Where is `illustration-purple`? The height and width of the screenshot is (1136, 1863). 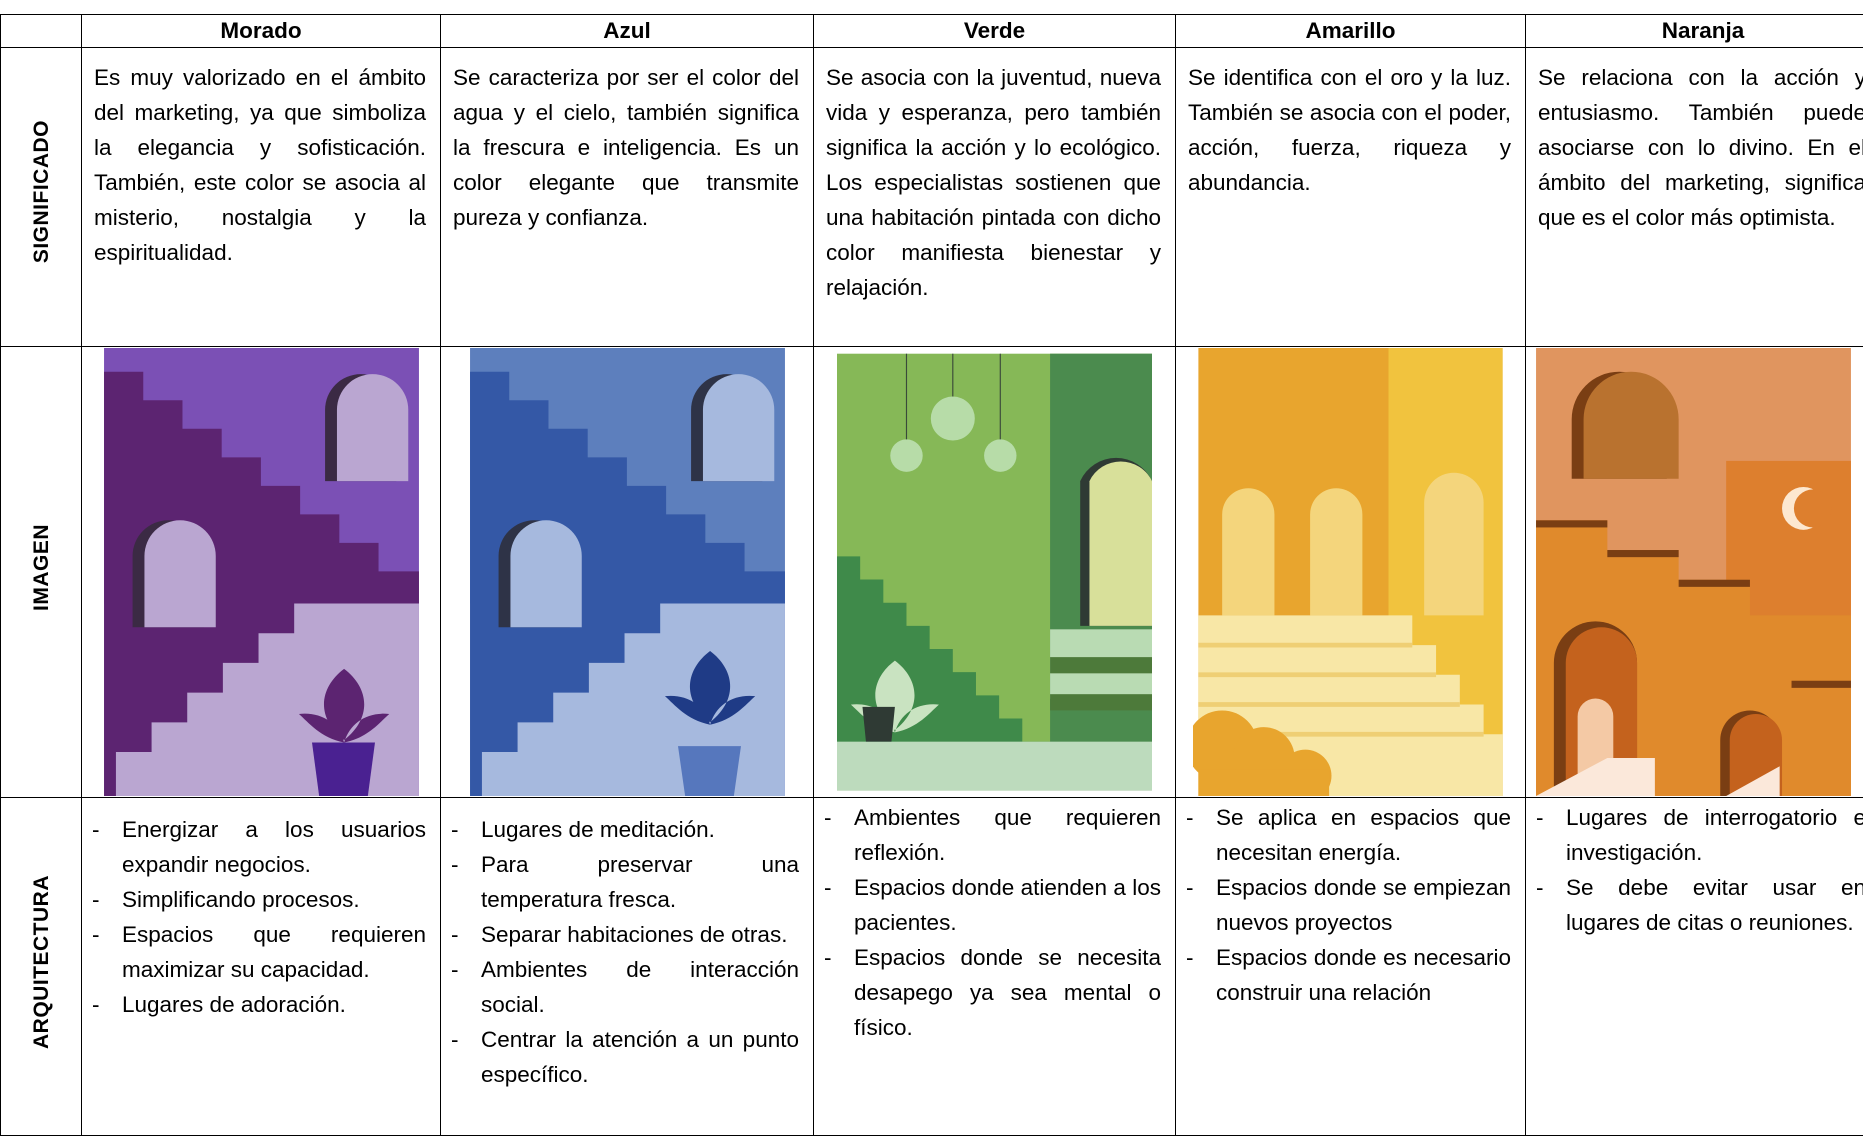
illustration-purple is located at coordinates (261, 572).